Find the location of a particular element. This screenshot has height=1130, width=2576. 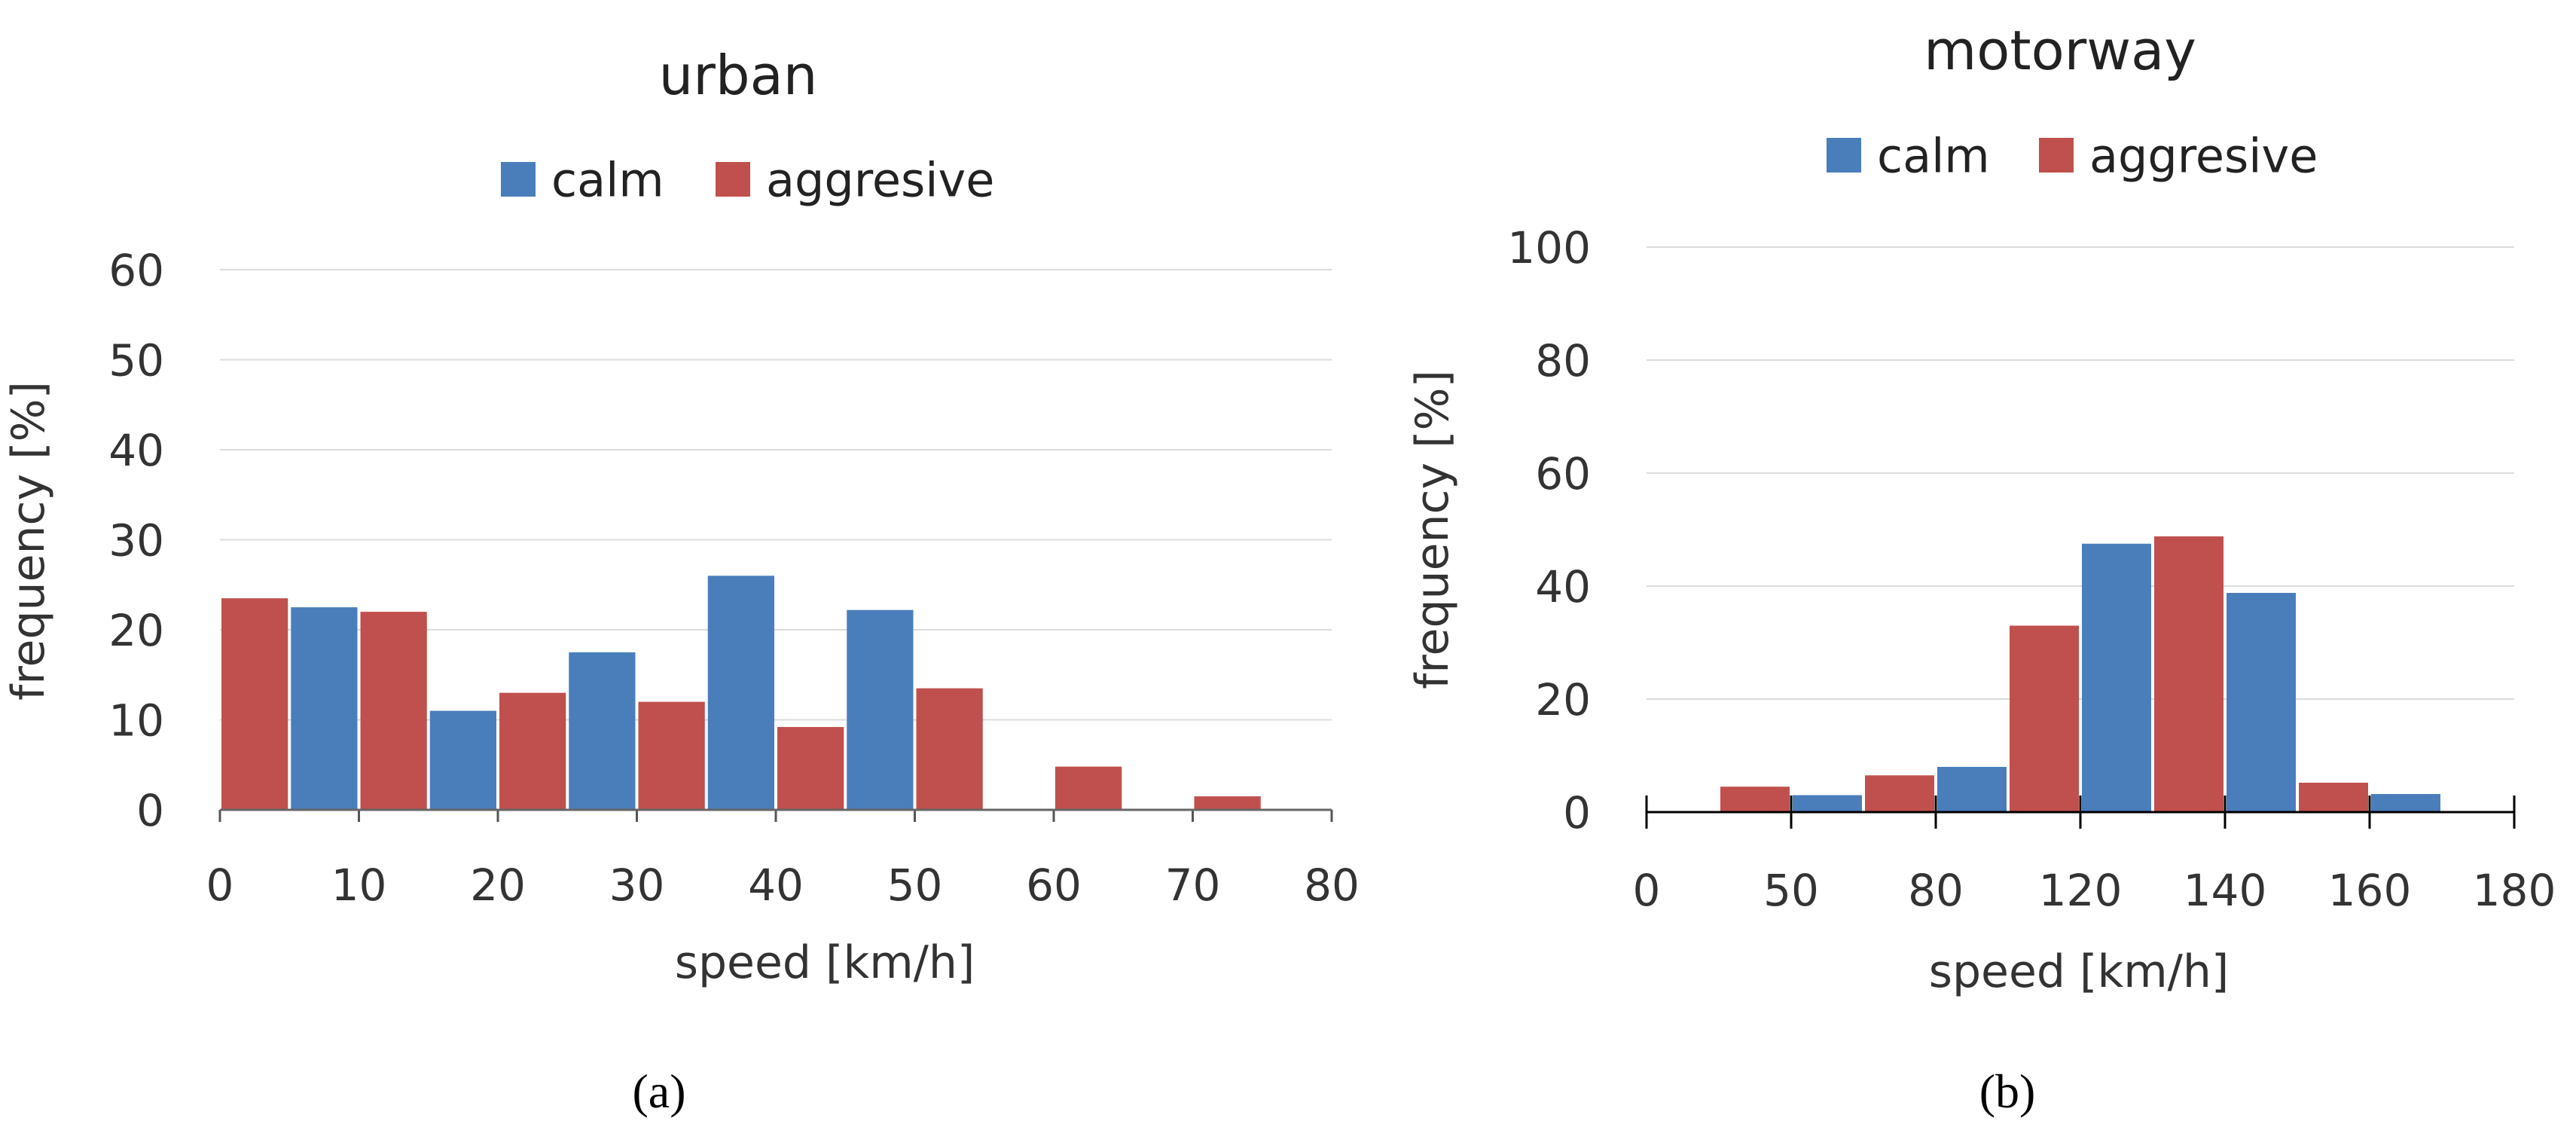

x-tick-label: 120 is located at coordinates (2081, 890).